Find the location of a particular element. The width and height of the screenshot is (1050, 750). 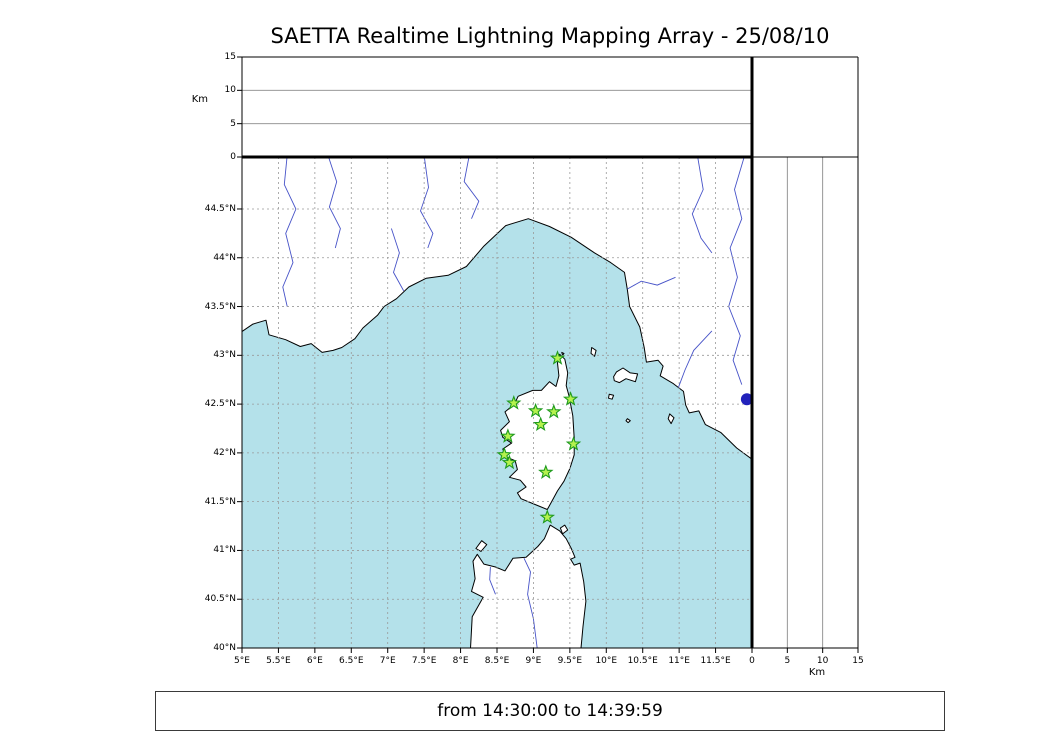

lon-tick-label: 10°E is located at coordinates (606, 661).